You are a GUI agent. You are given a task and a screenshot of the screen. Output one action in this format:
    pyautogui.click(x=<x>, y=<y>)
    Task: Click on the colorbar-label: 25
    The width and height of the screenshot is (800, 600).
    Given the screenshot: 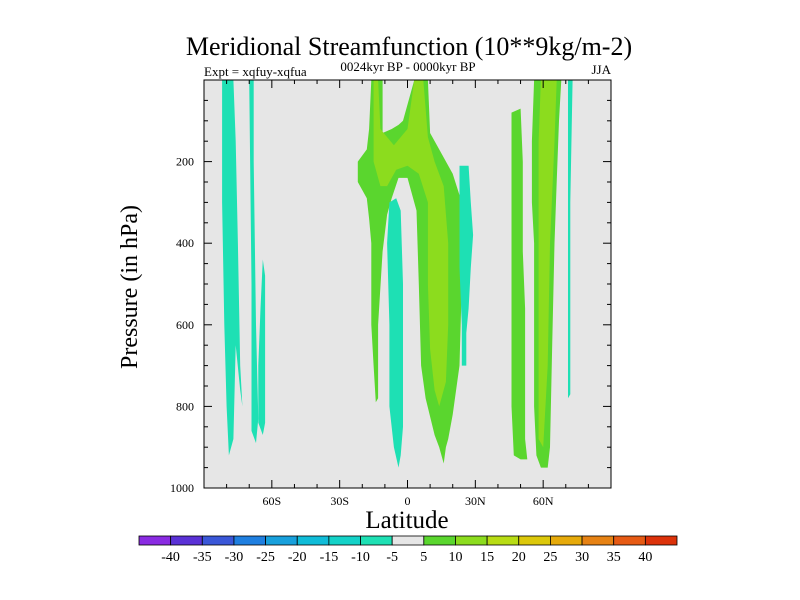 What is the action you would take?
    pyautogui.click(x=550, y=557)
    